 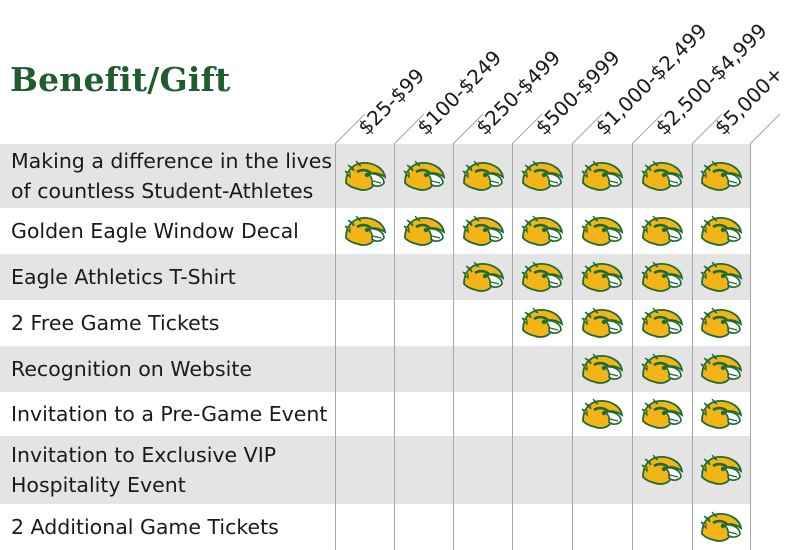 I want to click on benefit-label: of countless Student-Athletes, so click(x=162, y=191).